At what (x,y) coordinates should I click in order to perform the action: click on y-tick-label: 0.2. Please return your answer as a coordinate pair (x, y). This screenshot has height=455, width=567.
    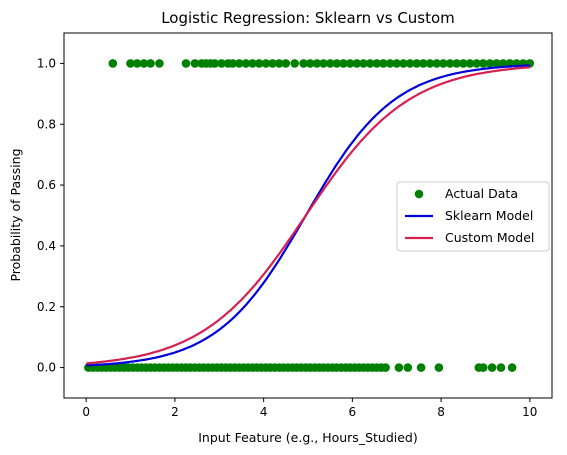
    Looking at the image, I should click on (46, 307).